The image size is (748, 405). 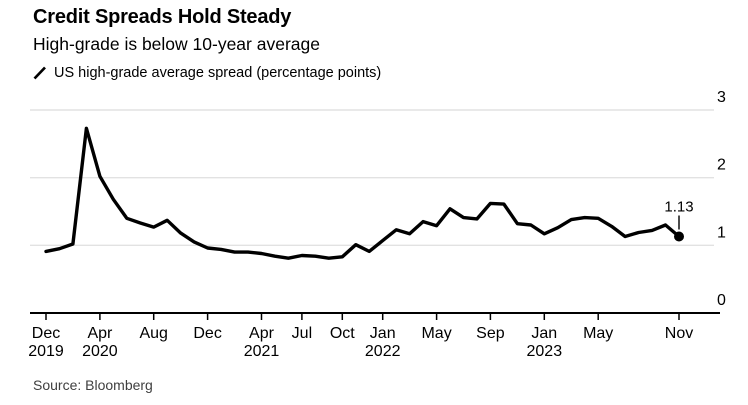 I want to click on last-point-marker, so click(x=679, y=236).